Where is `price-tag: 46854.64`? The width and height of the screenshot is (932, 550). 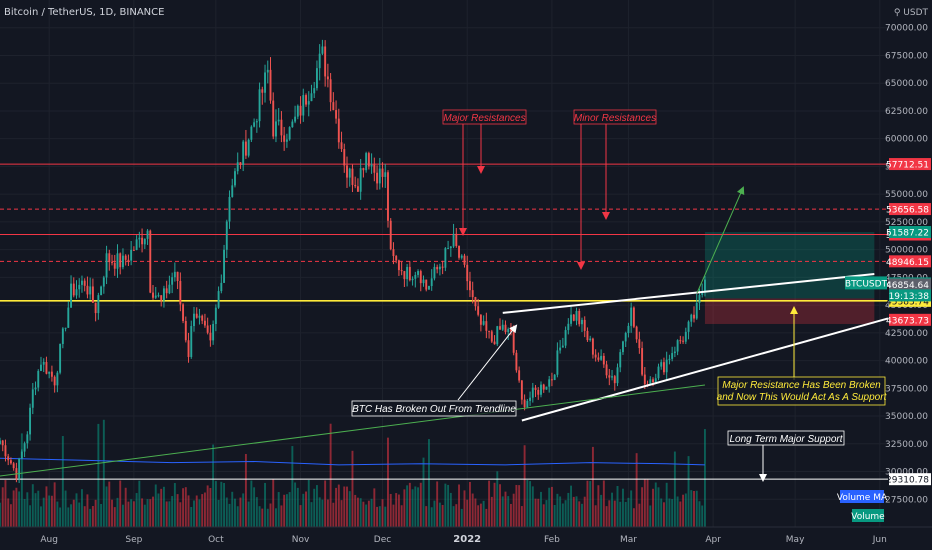
price-tag: 46854.64 is located at coordinates (907, 286).